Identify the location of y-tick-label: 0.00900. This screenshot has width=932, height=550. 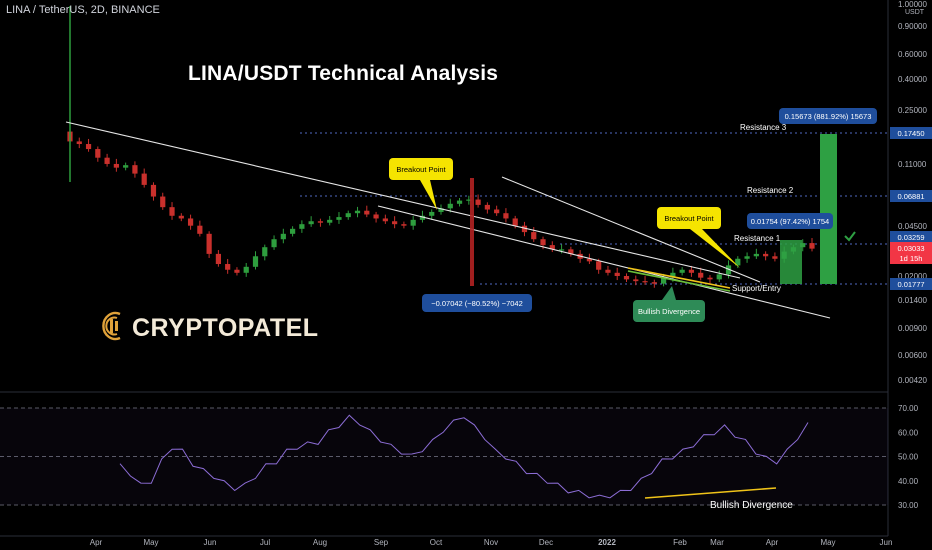
(912, 328).